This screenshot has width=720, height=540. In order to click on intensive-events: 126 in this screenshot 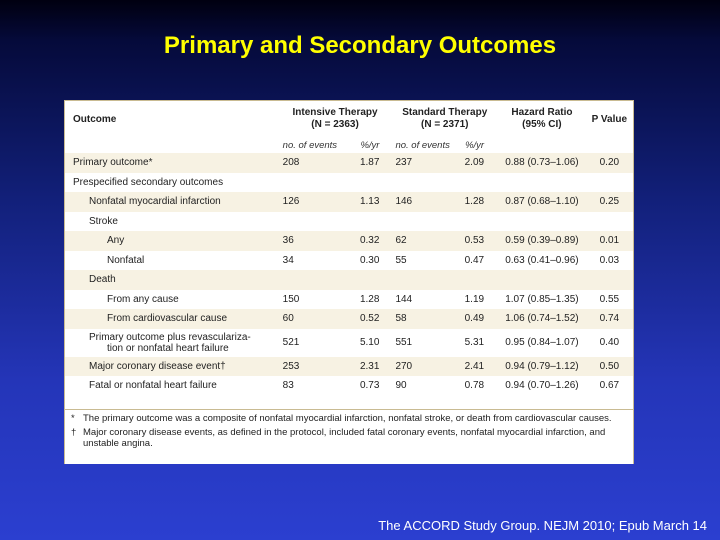, I will do `click(291, 202)`.